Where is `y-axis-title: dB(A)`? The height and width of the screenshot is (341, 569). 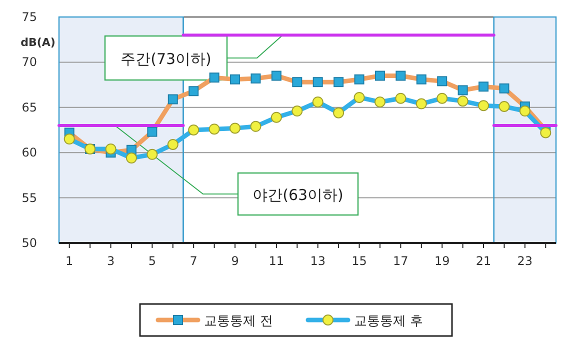 y-axis-title: dB(A) is located at coordinates (38, 42).